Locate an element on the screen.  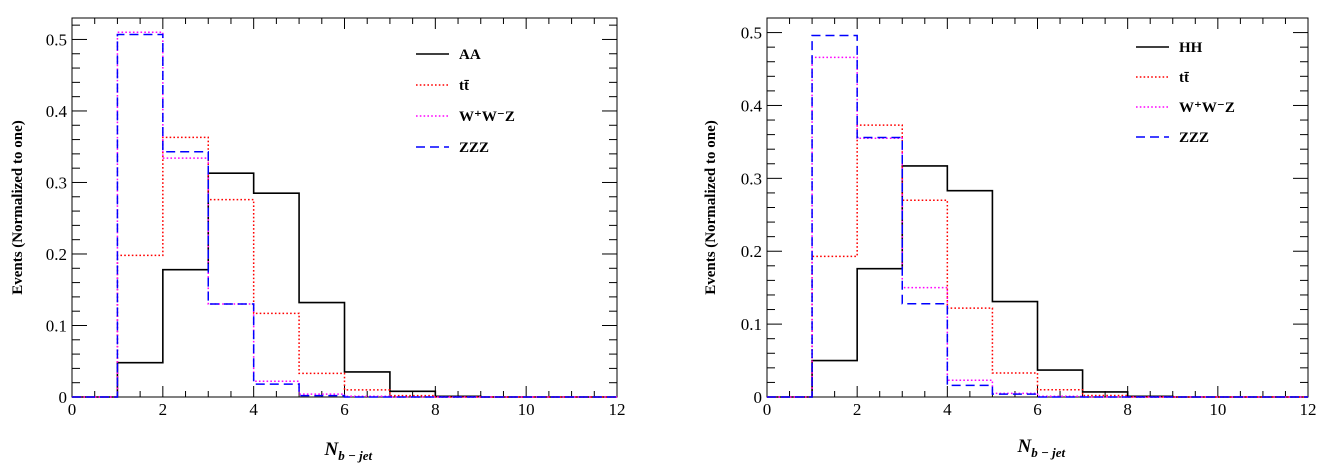
legend-label: AA is located at coordinates (470, 55).